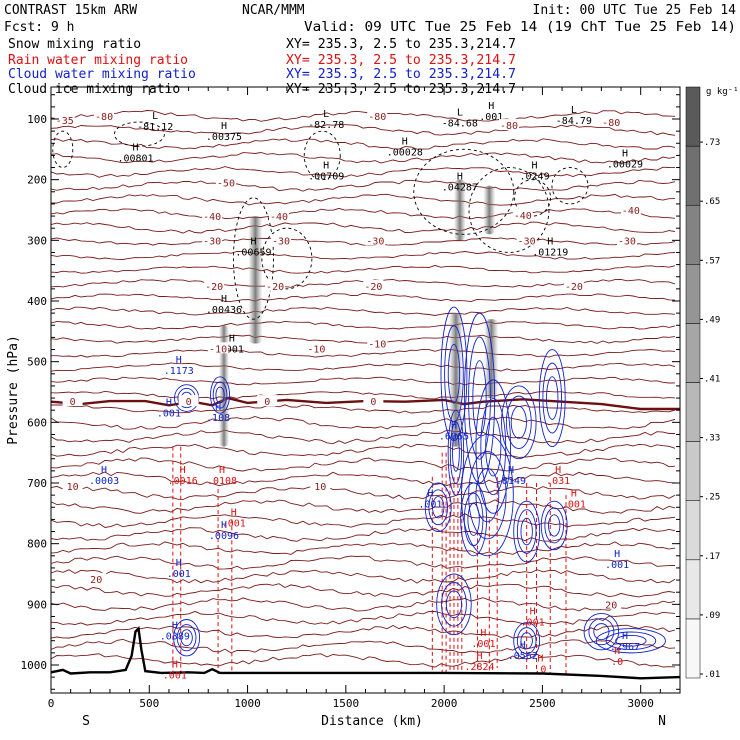 The width and height of the screenshot is (740, 740). I want to click on y-tick-label: 600, so click(37, 422).